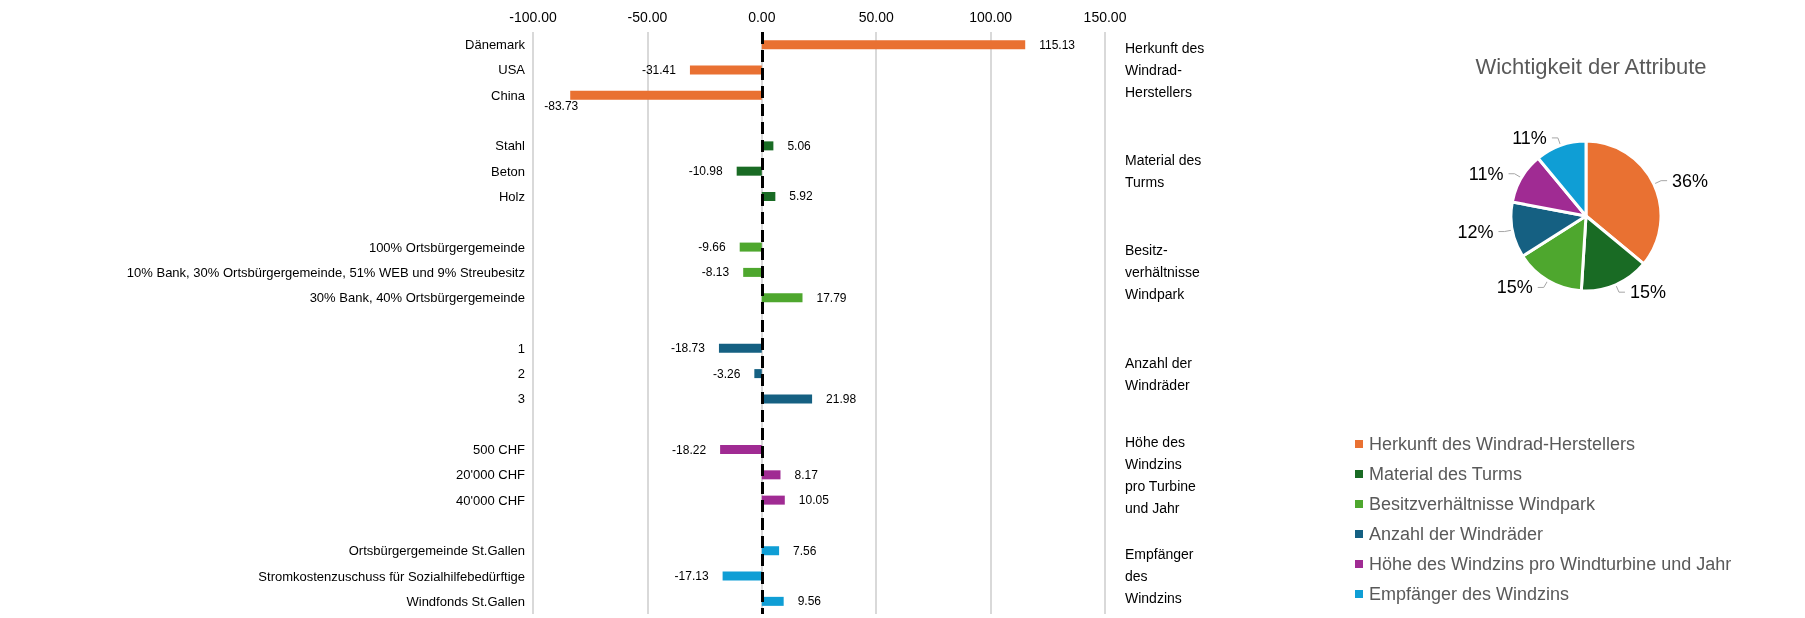 Image resolution: width=1805 pixels, height=618 pixels. What do you see at coordinates (511, 196) in the screenshot?
I see `y-tick-label: Holz` at bounding box center [511, 196].